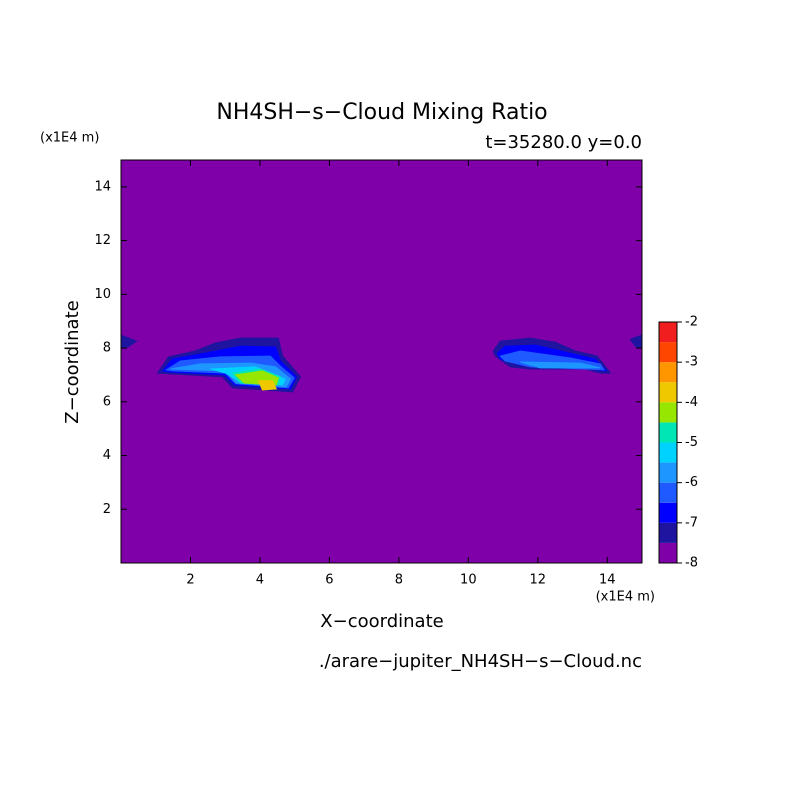 Image resolution: width=804 pixels, height=804 pixels. What do you see at coordinates (102, 240) in the screenshot?
I see `y-tick-label: 12` at bounding box center [102, 240].